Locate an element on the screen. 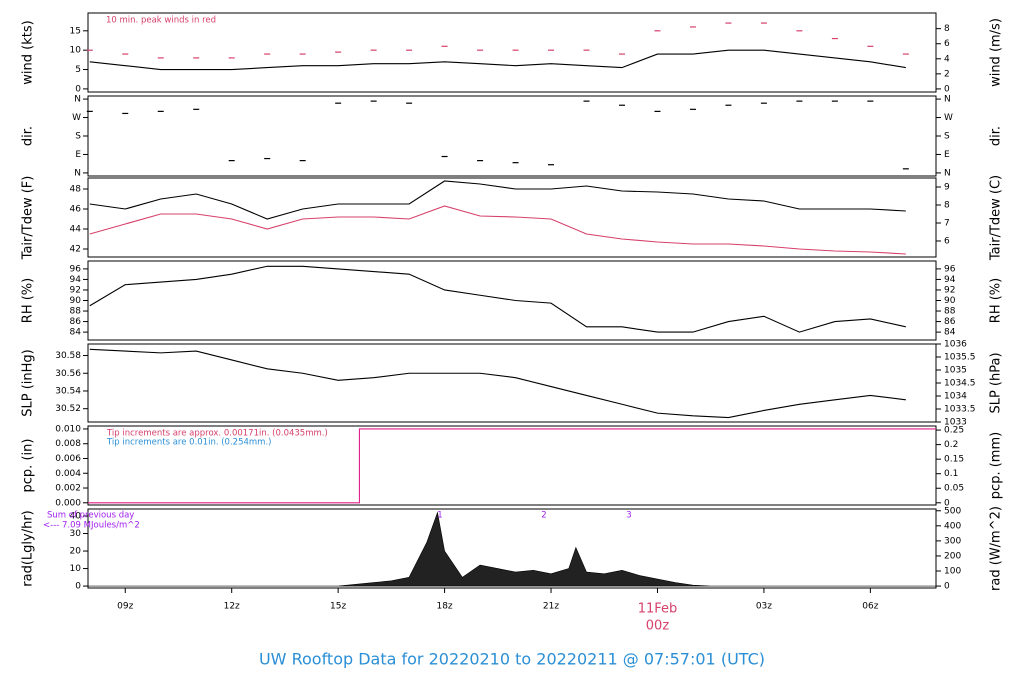 Image resolution: width=1024 pixels, height=700 pixels. y-tick-label: 20 is located at coordinates (76, 552).